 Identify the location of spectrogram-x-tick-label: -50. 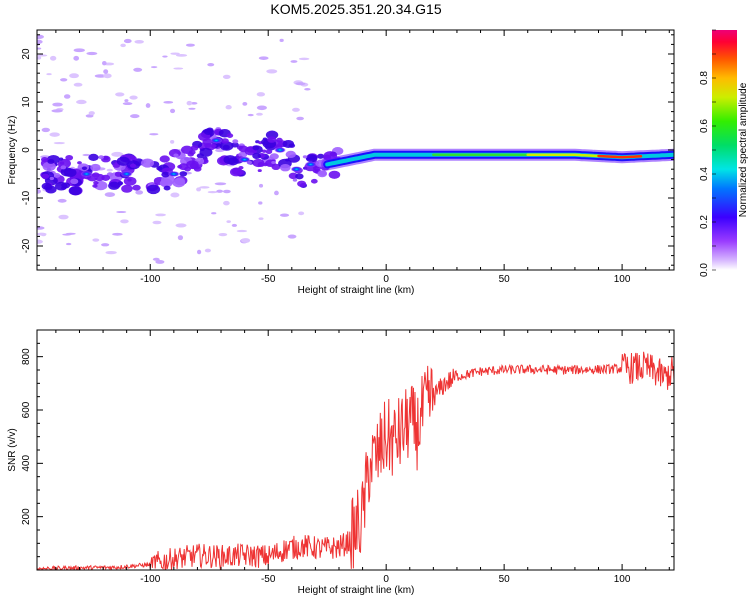
(268, 279).